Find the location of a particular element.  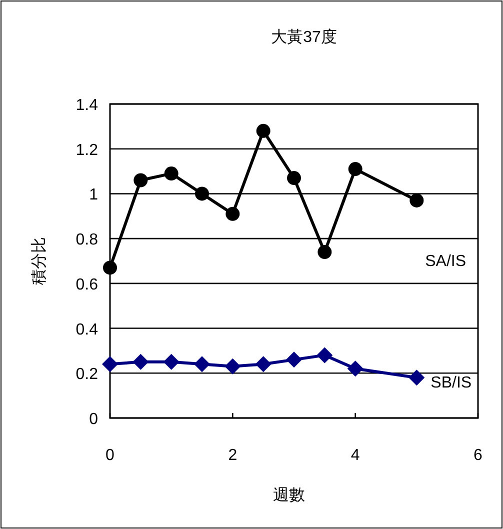

y-tick-label: 0.6 is located at coordinates (87, 285).